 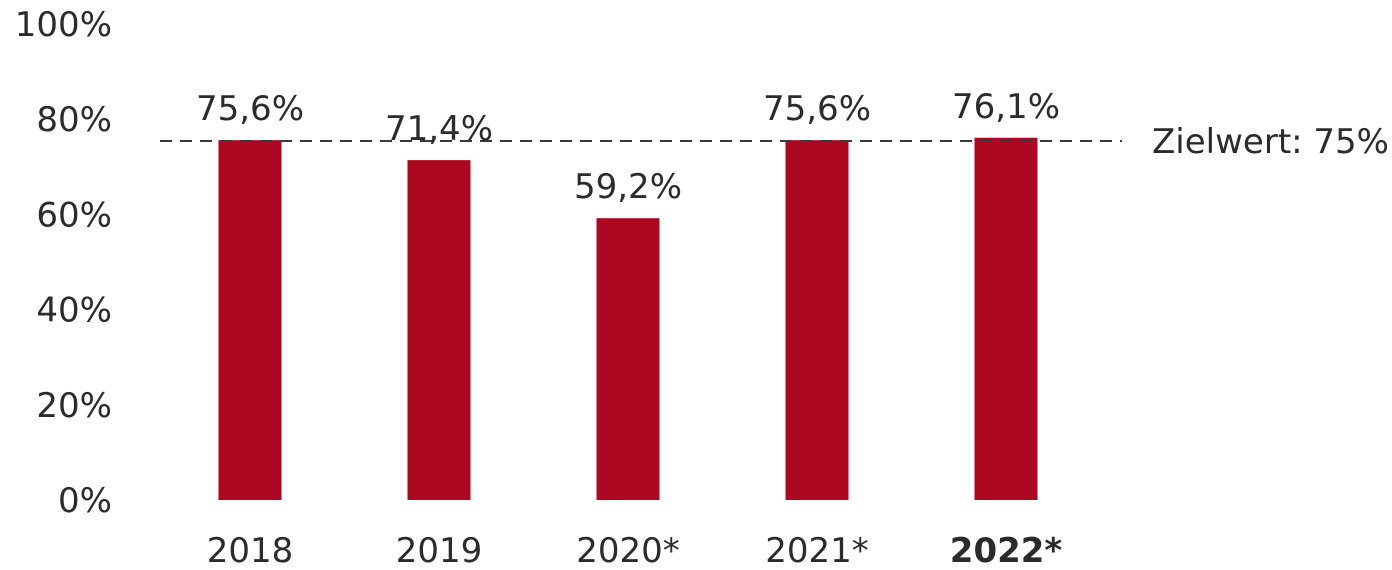 I want to click on x-tick-label-2021: 2021*, so click(x=817, y=550).